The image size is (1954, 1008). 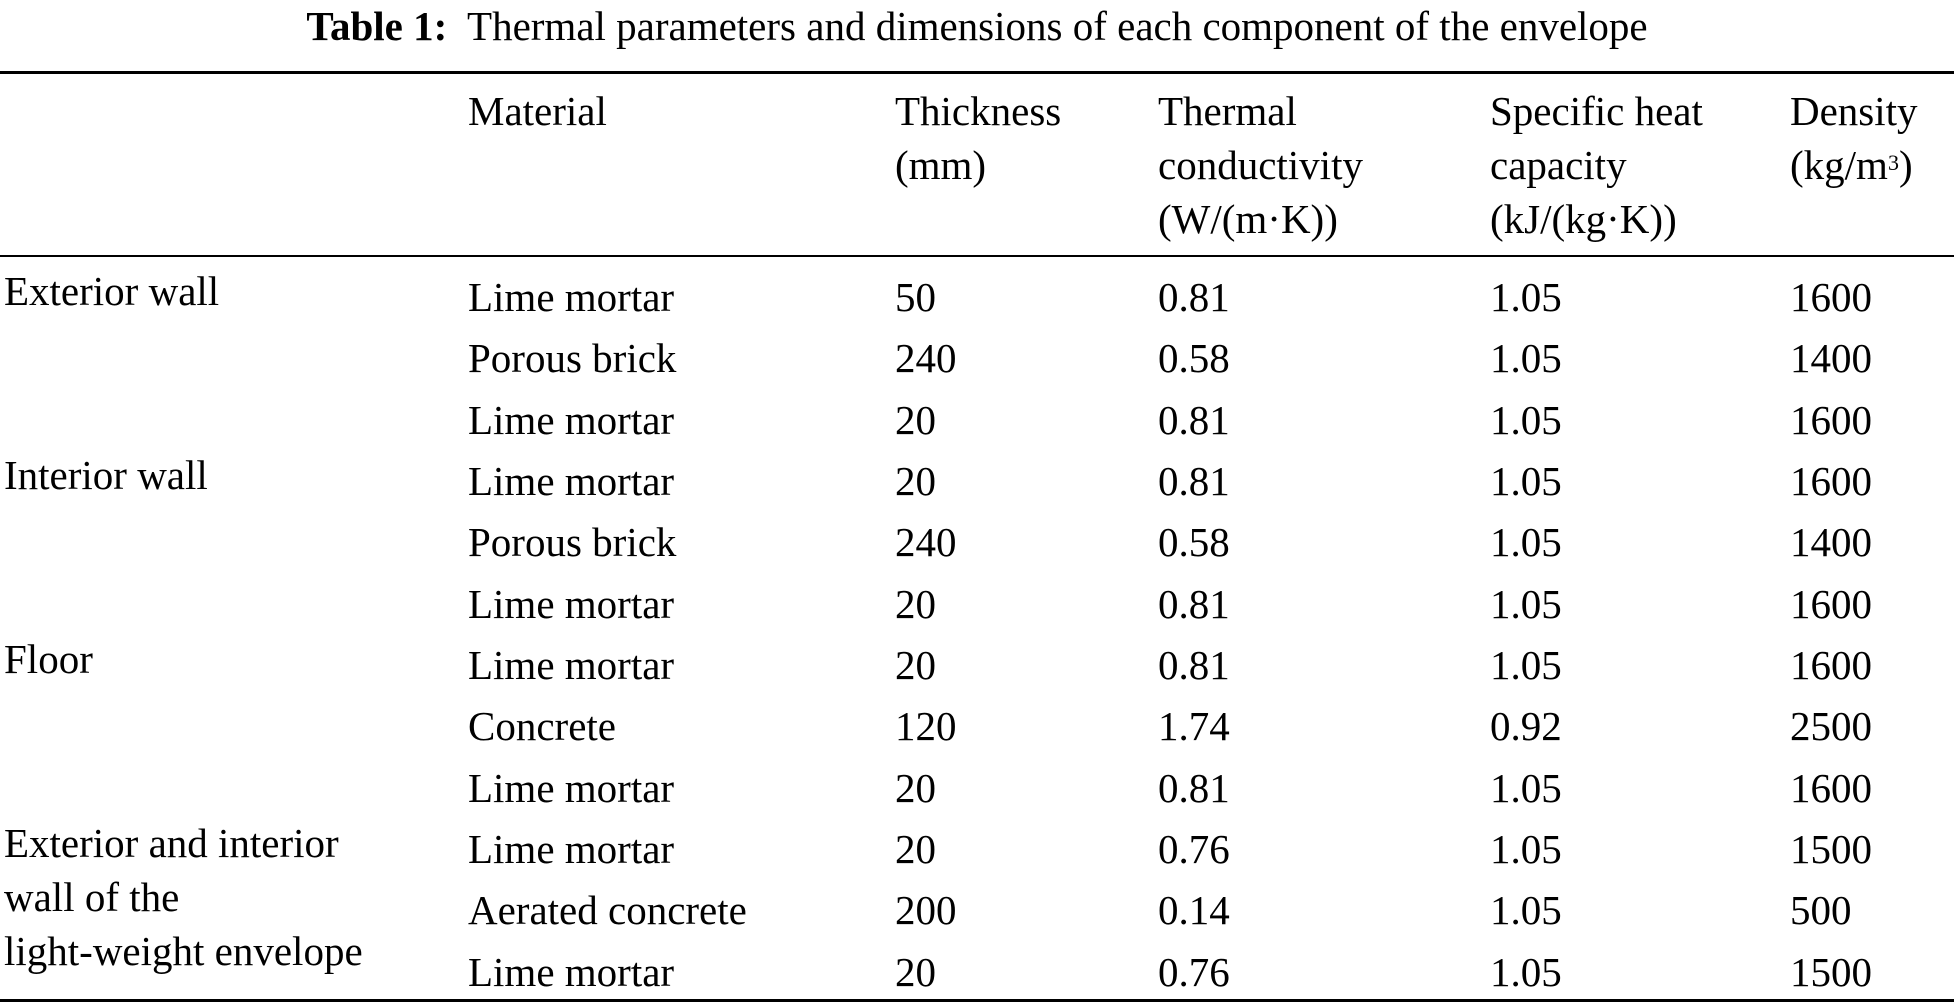 I want to click on caption-label: Table 1:, so click(x=377, y=26).